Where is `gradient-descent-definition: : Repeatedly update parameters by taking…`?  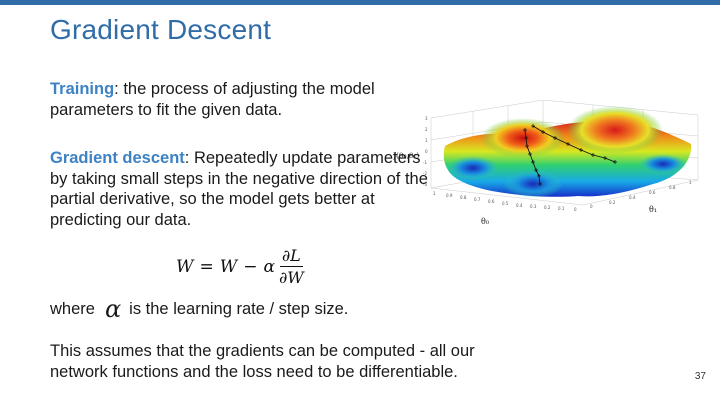 gradient-descent-definition: : Repeatedly update parameters by taking… is located at coordinates (239, 189).